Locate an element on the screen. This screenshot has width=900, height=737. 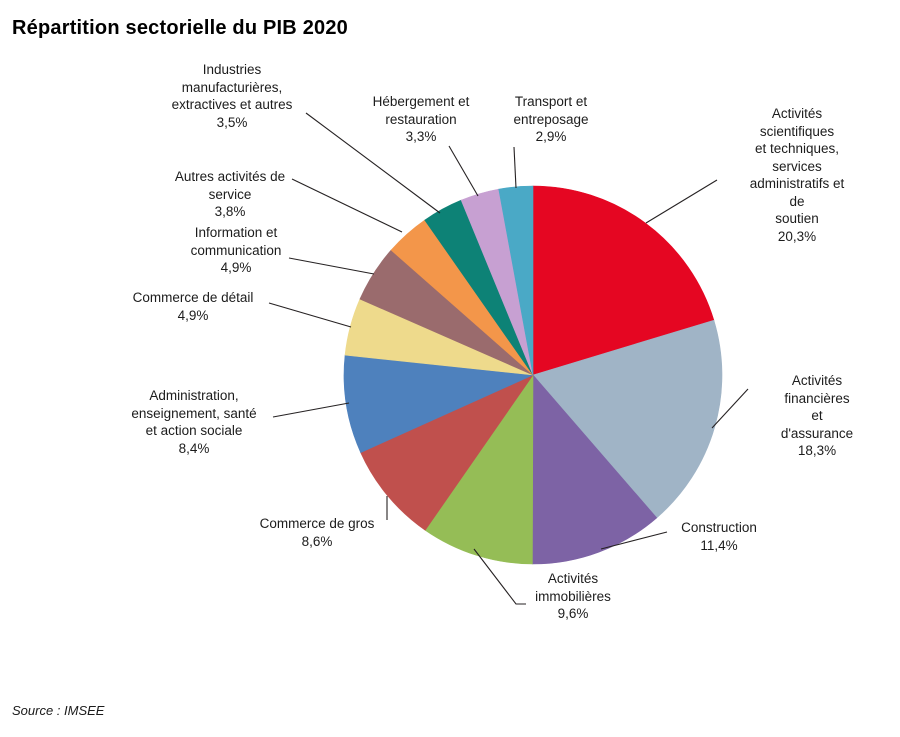
slice-label-3: Activités immobilières 9,6% is located at coordinates (573, 596).